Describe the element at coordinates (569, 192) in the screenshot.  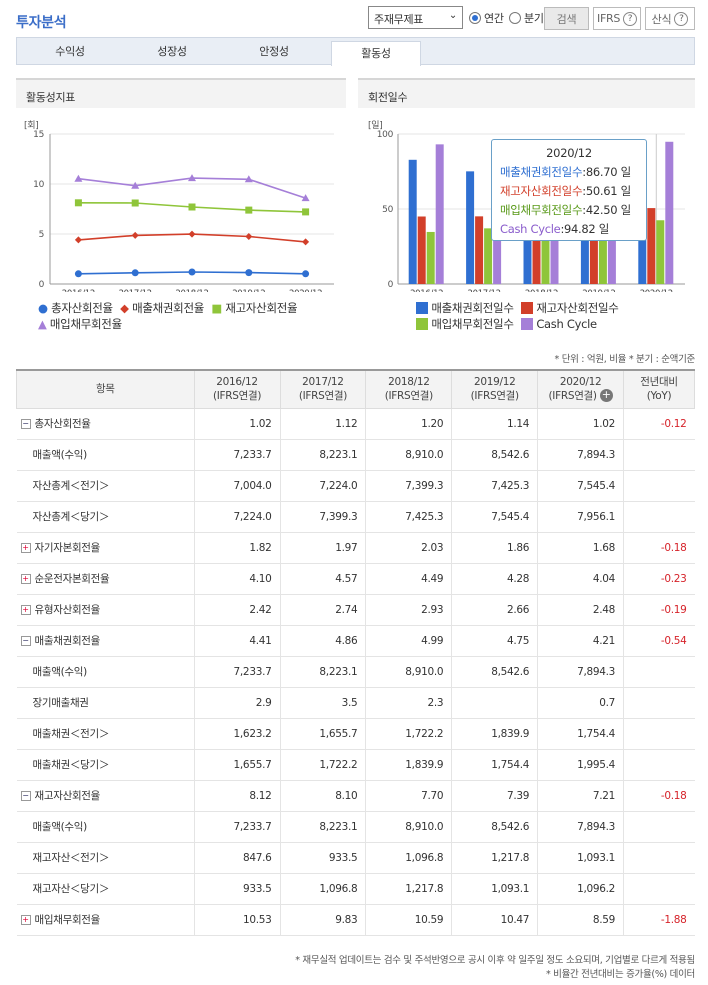
I see `tooltip-row: 재고자산회전일수:50.61 일` at that location.